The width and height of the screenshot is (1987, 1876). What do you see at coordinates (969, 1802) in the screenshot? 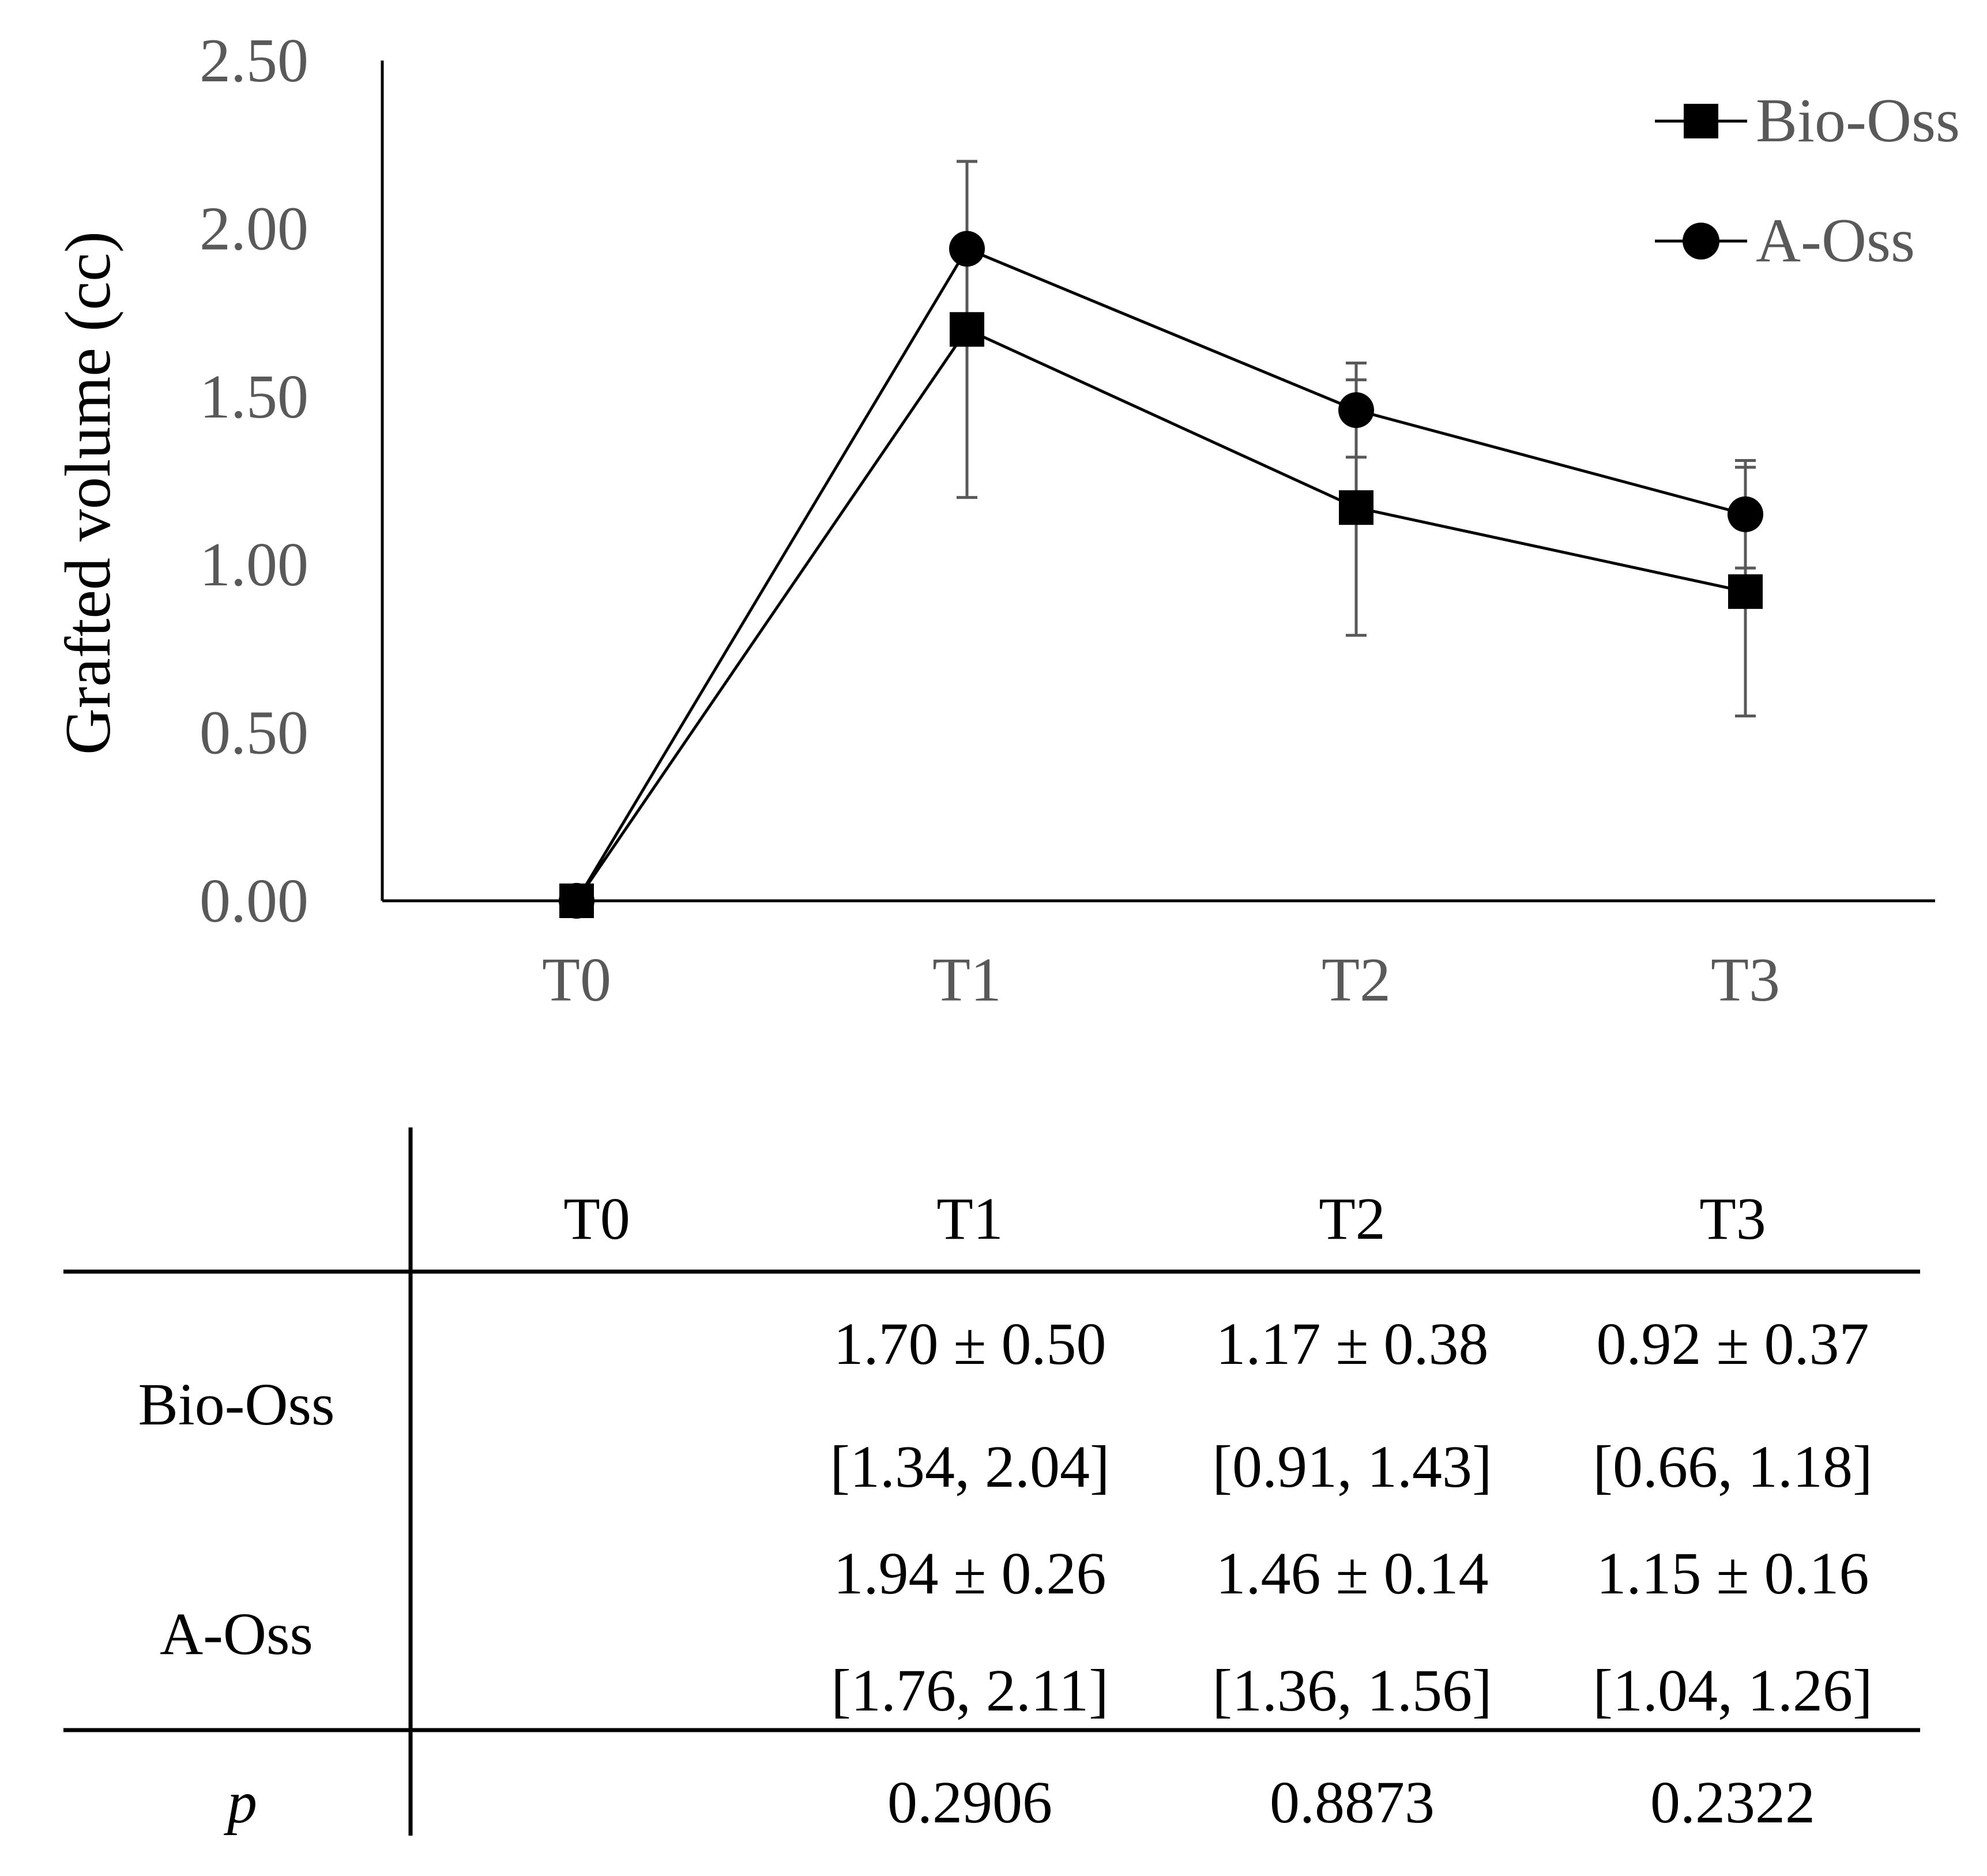
I see `p-value-t1: 0.2906` at bounding box center [969, 1802].